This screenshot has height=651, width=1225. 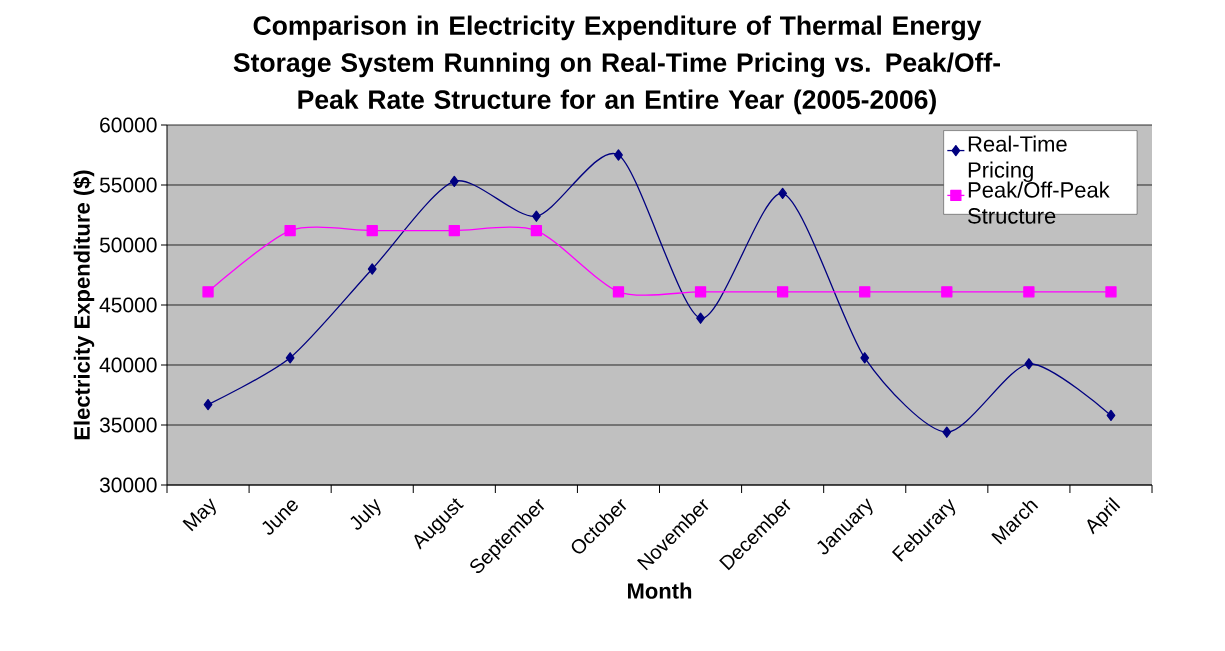 What do you see at coordinates (1039, 202) in the screenshot?
I see `legend-label: Peak/Off-Peak Structure` at bounding box center [1039, 202].